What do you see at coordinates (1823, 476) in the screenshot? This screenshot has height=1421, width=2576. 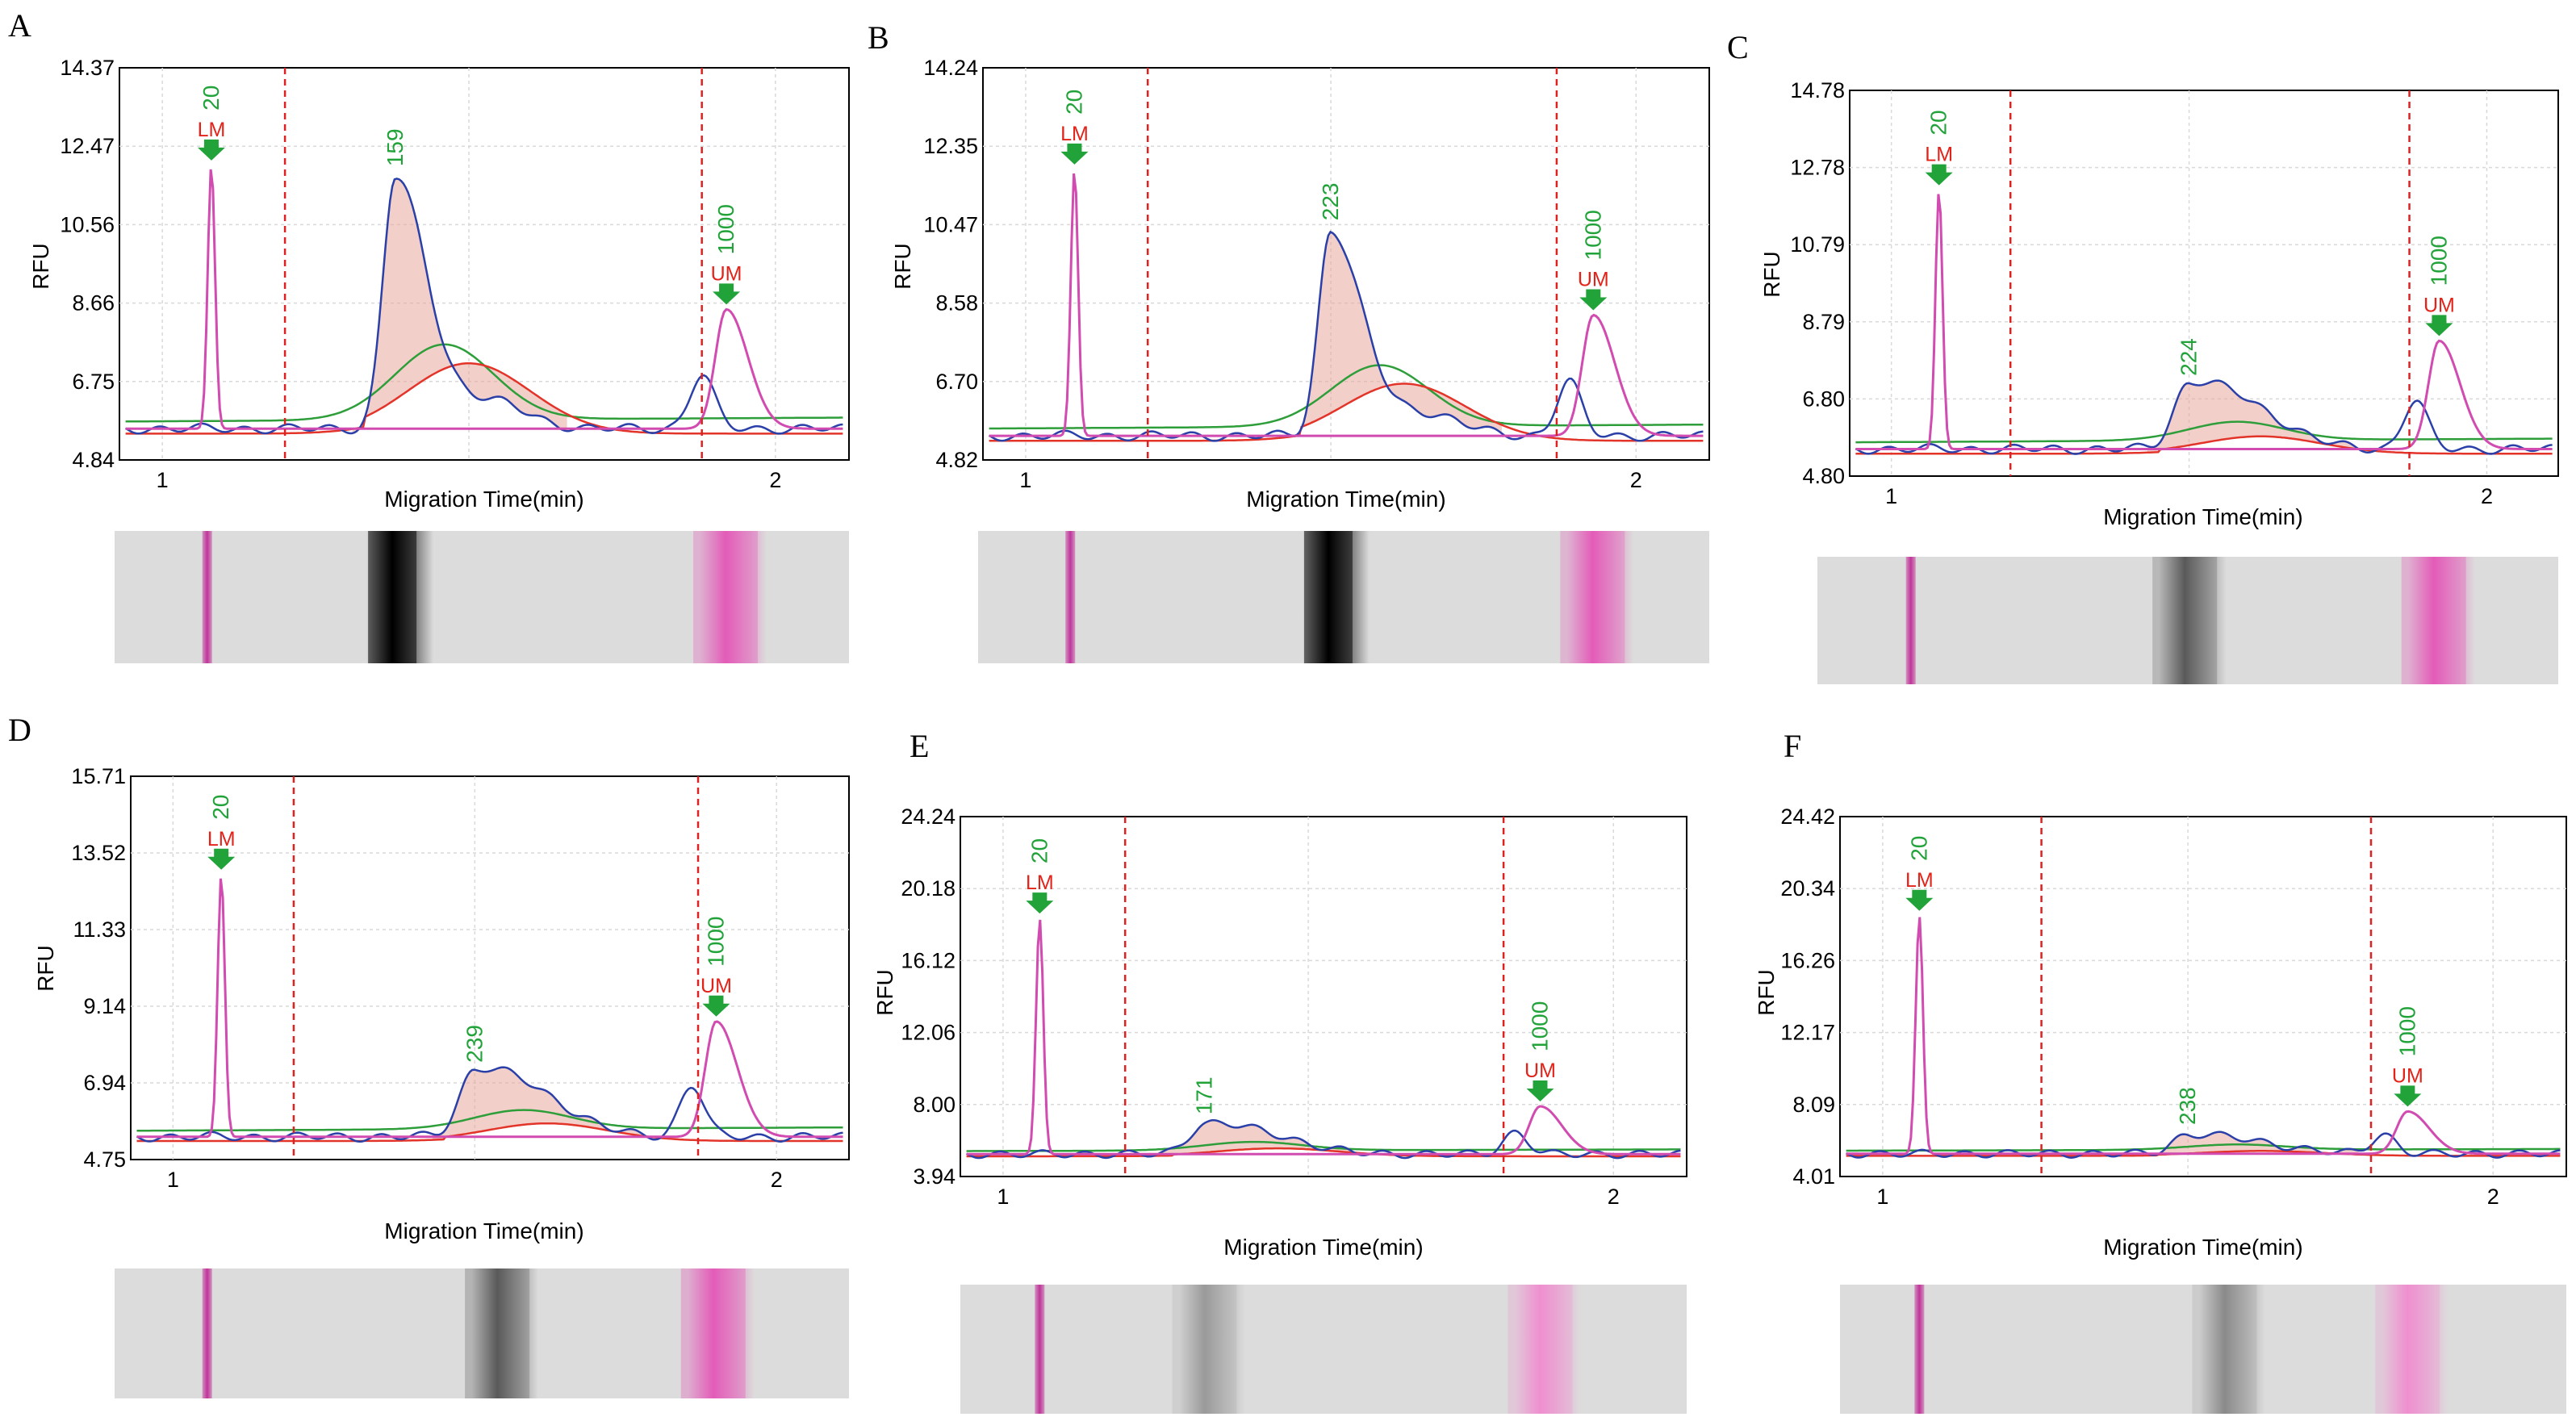 I see `y-tick-label: 4.80` at bounding box center [1823, 476].